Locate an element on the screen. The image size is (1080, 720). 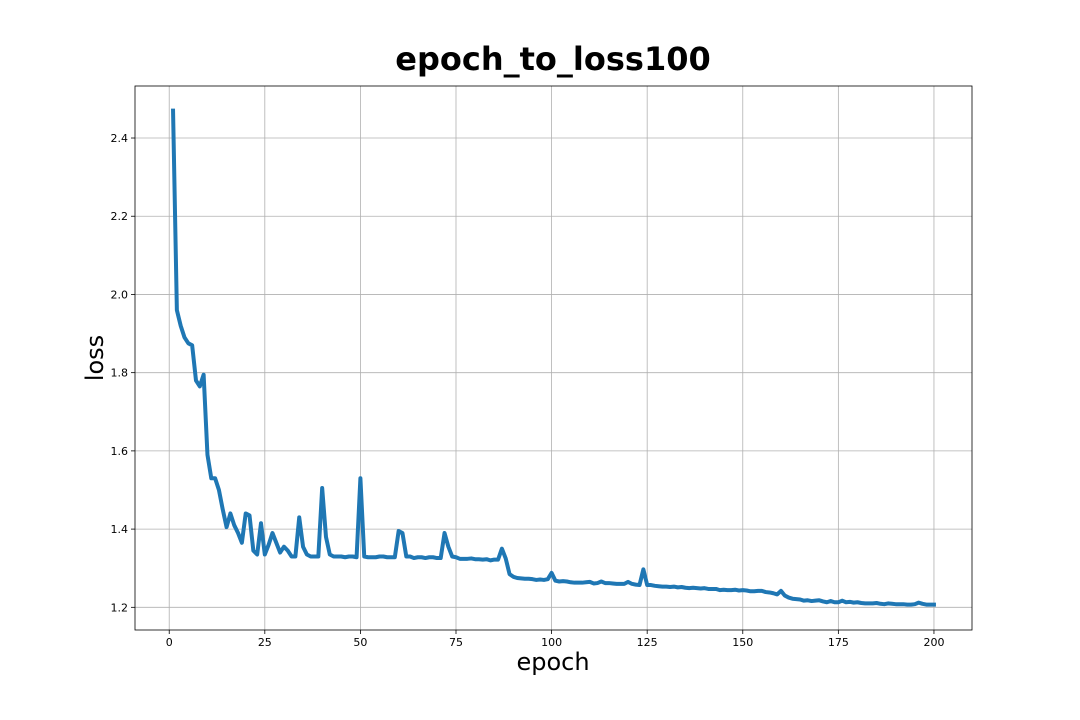
y-tick-label: 2.4 is located at coordinates (120, 138).